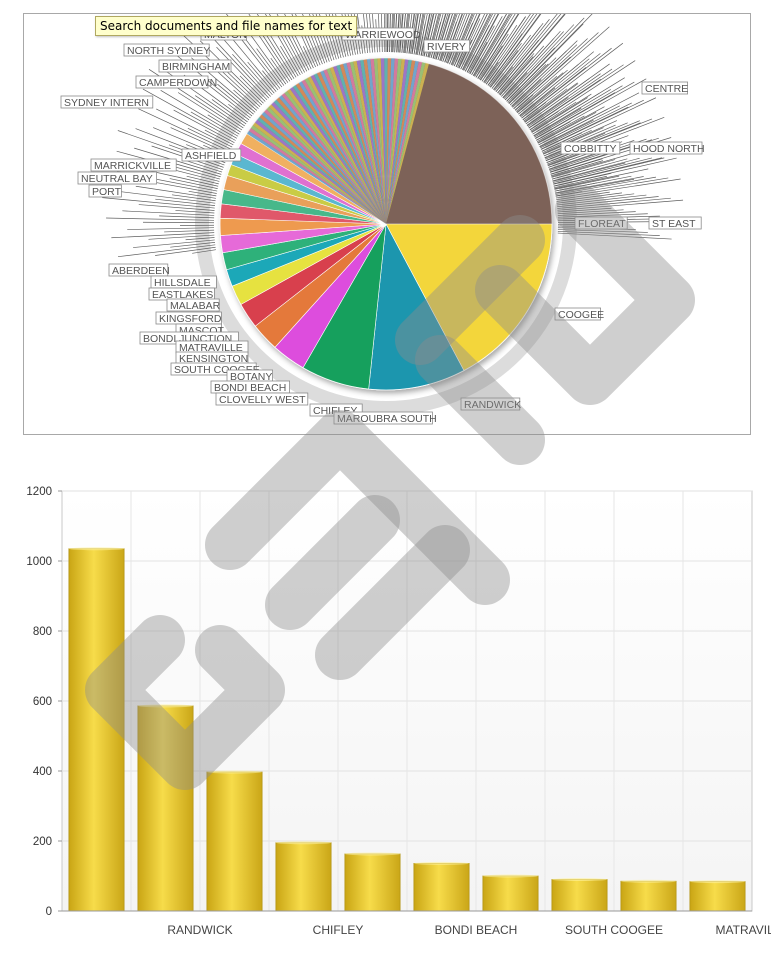  What do you see at coordinates (226, 26) in the screenshot?
I see `search-tooltip: Search documents and file names for text` at bounding box center [226, 26].